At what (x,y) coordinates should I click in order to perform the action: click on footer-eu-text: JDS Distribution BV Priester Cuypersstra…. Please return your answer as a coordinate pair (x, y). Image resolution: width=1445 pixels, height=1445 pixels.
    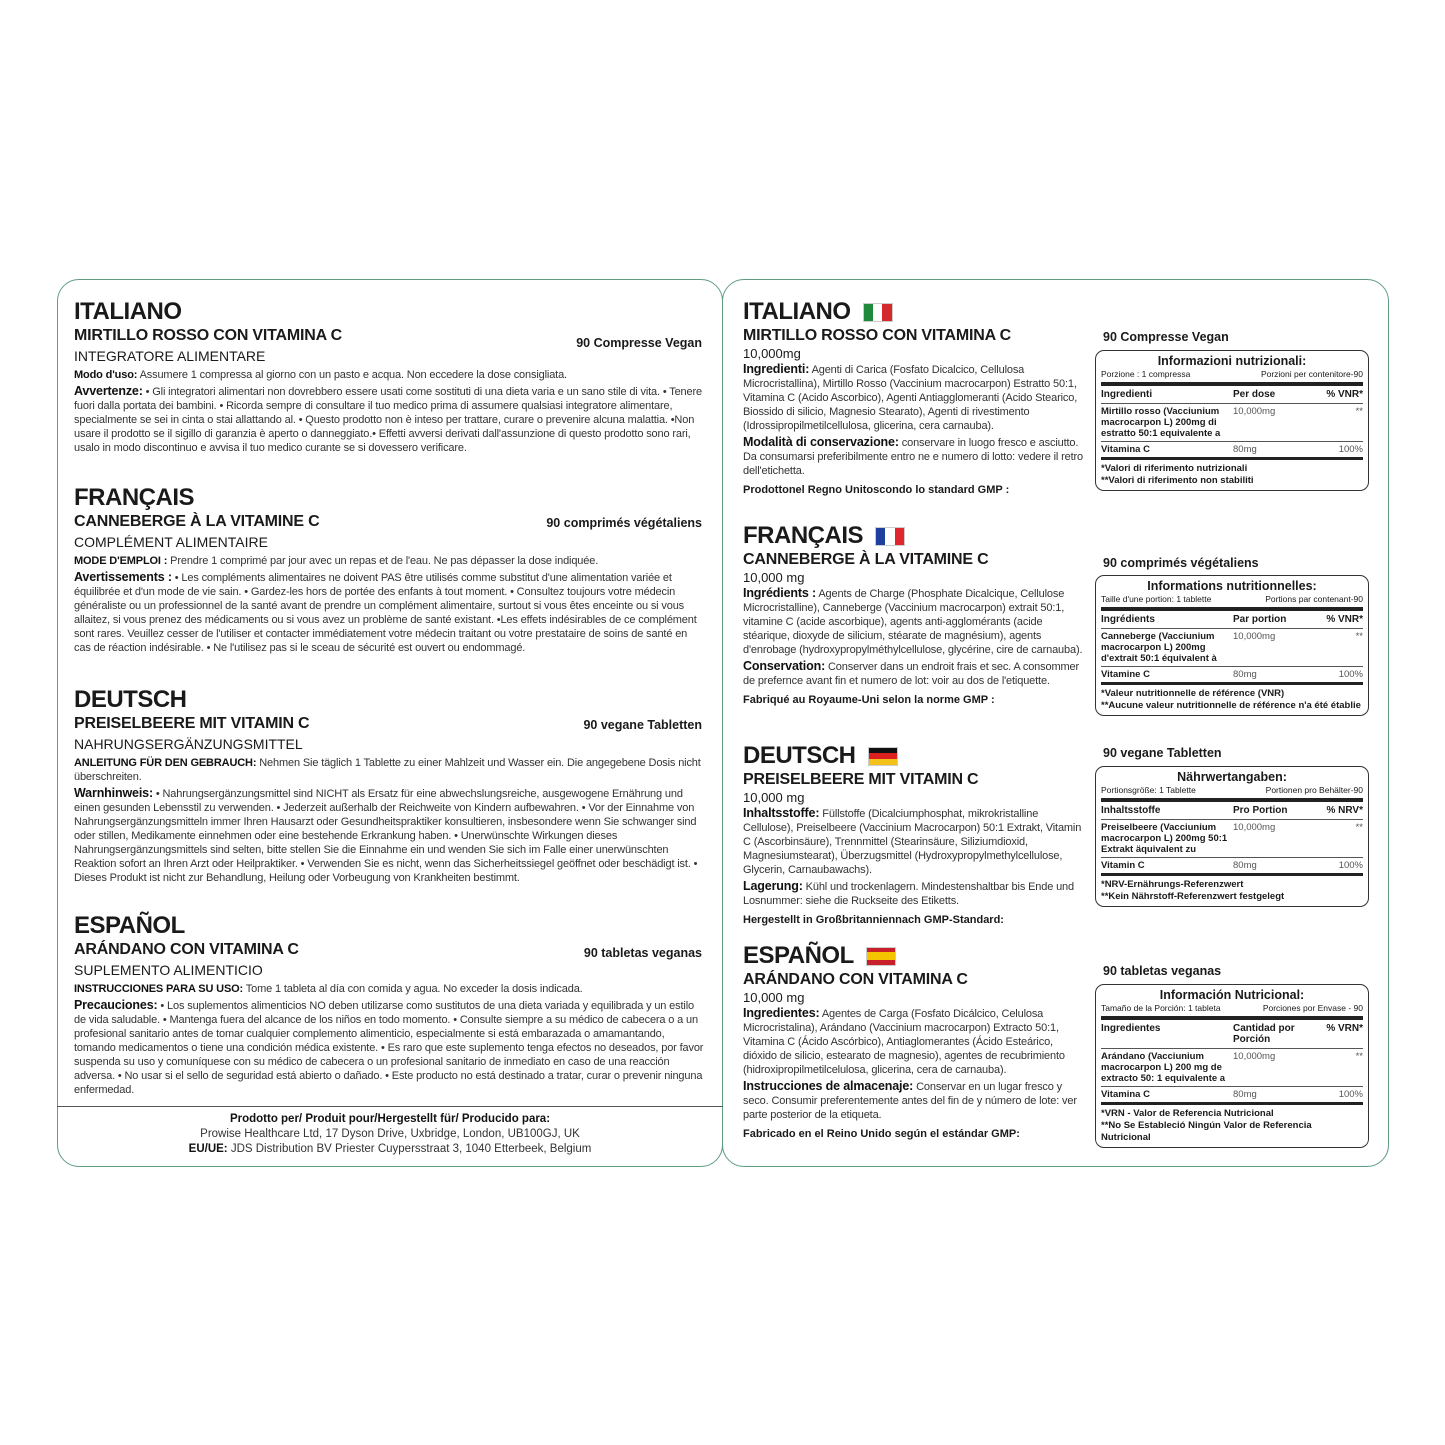
    Looking at the image, I should click on (409, 1149).